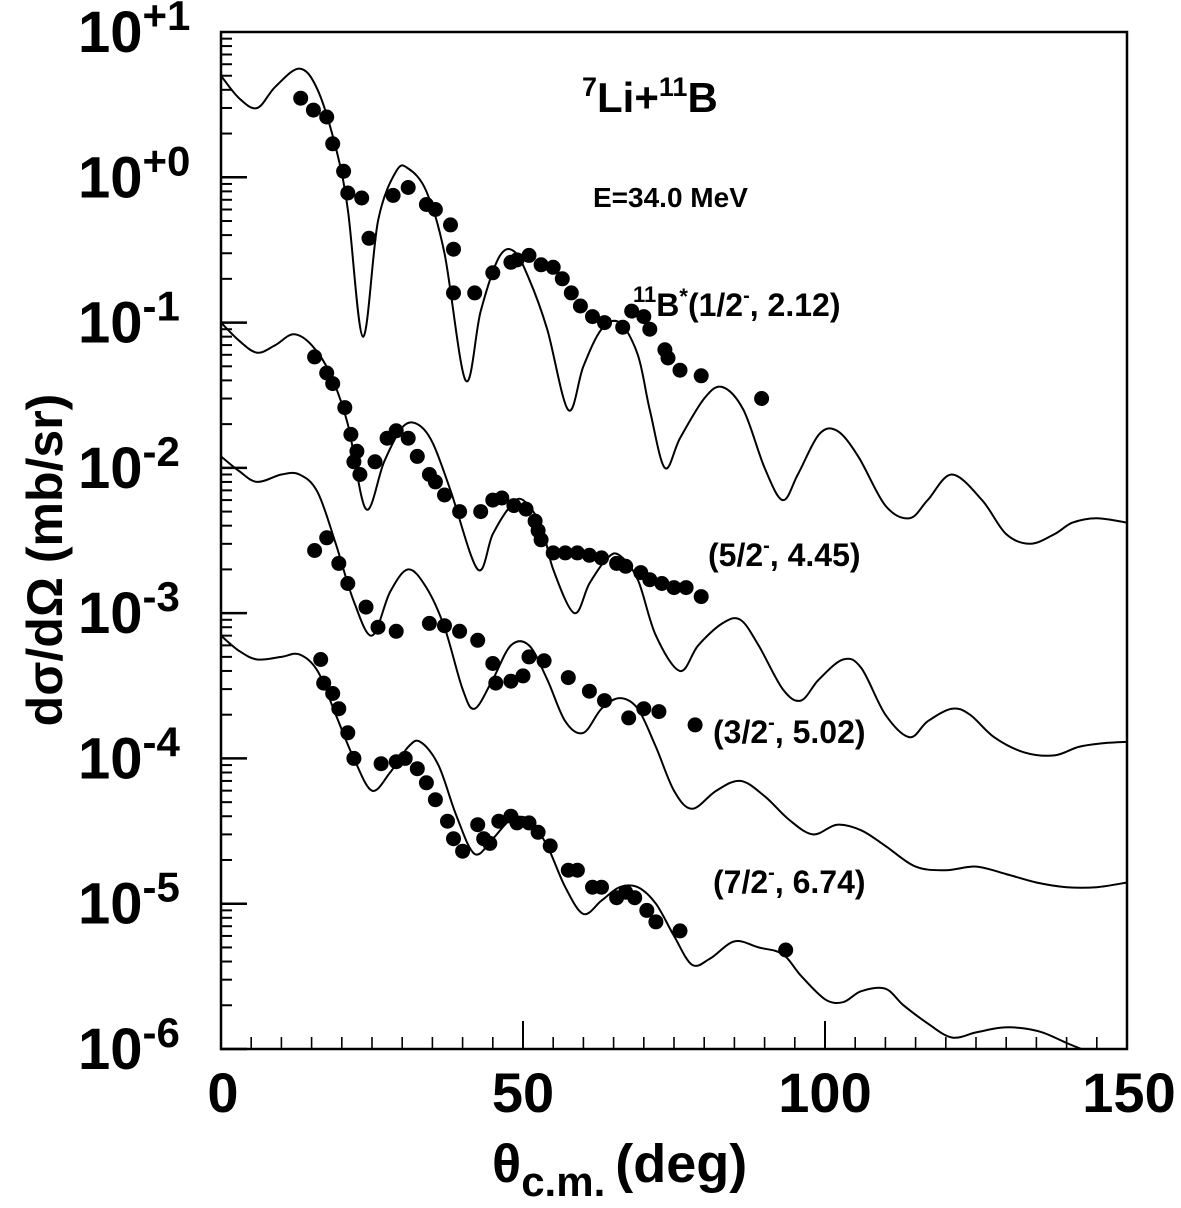 The image size is (1181, 1208). Describe the element at coordinates (161, 1032) in the screenshot. I see `y-tick-exponent: -6` at that location.